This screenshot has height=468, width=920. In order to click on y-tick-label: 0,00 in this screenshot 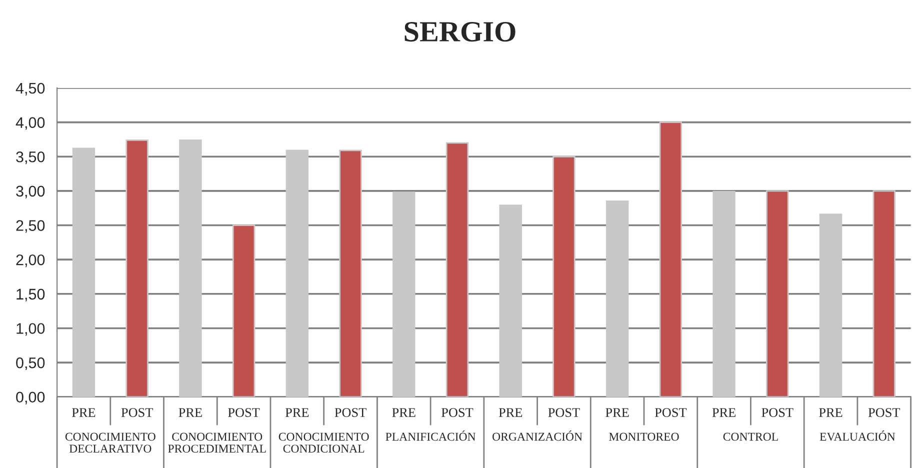, I will do `click(30, 398)`.